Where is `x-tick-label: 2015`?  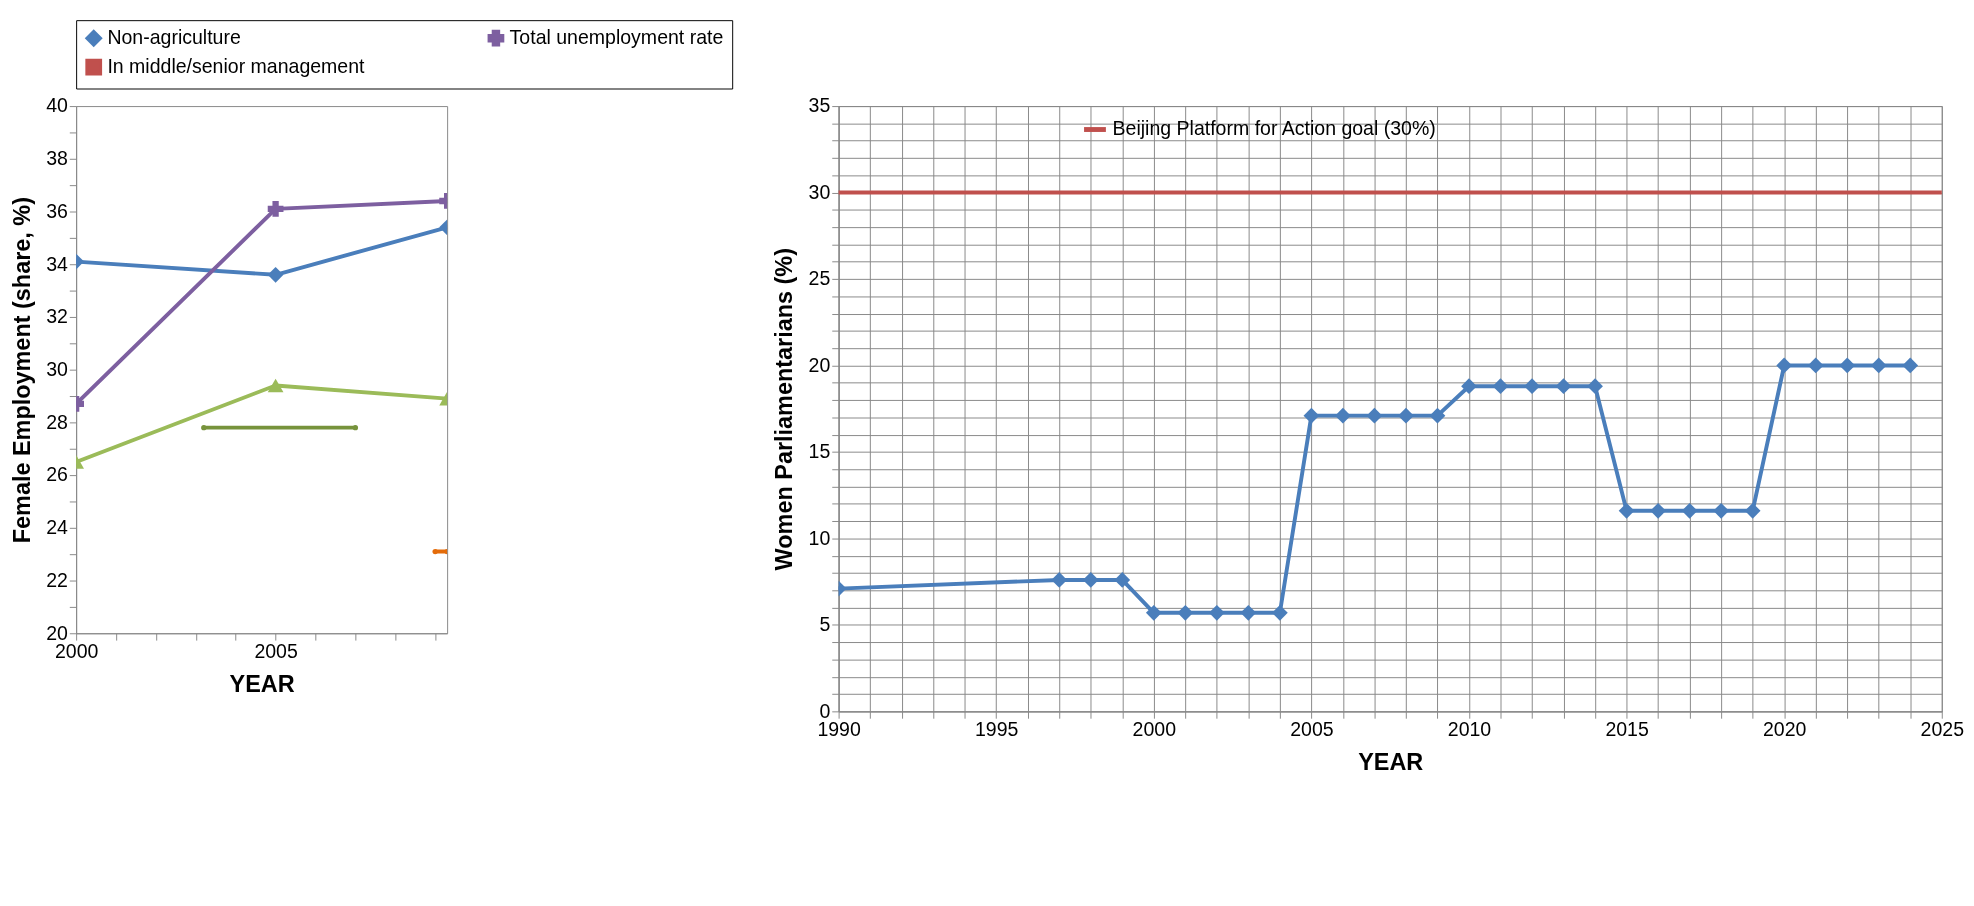 x-tick-label: 2015 is located at coordinates (1627, 729).